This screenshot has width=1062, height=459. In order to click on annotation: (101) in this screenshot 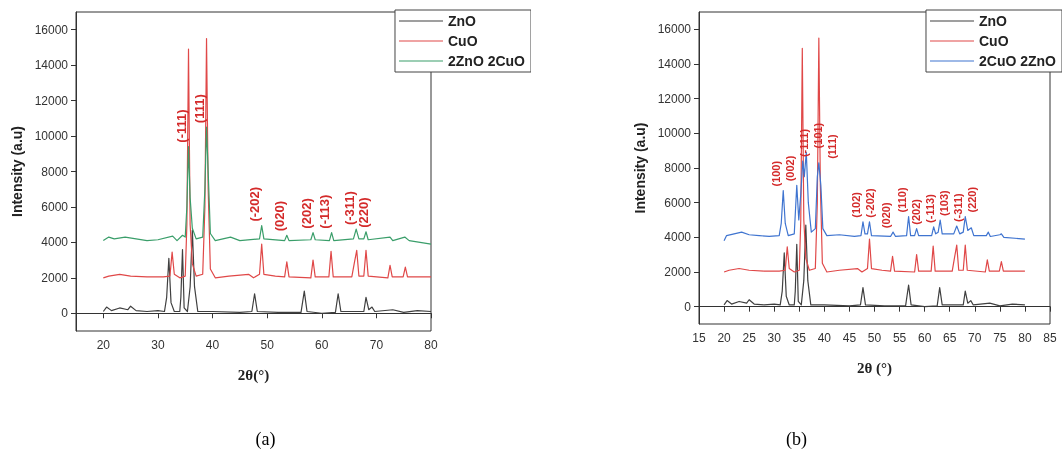, I will do `click(818, 135)`.